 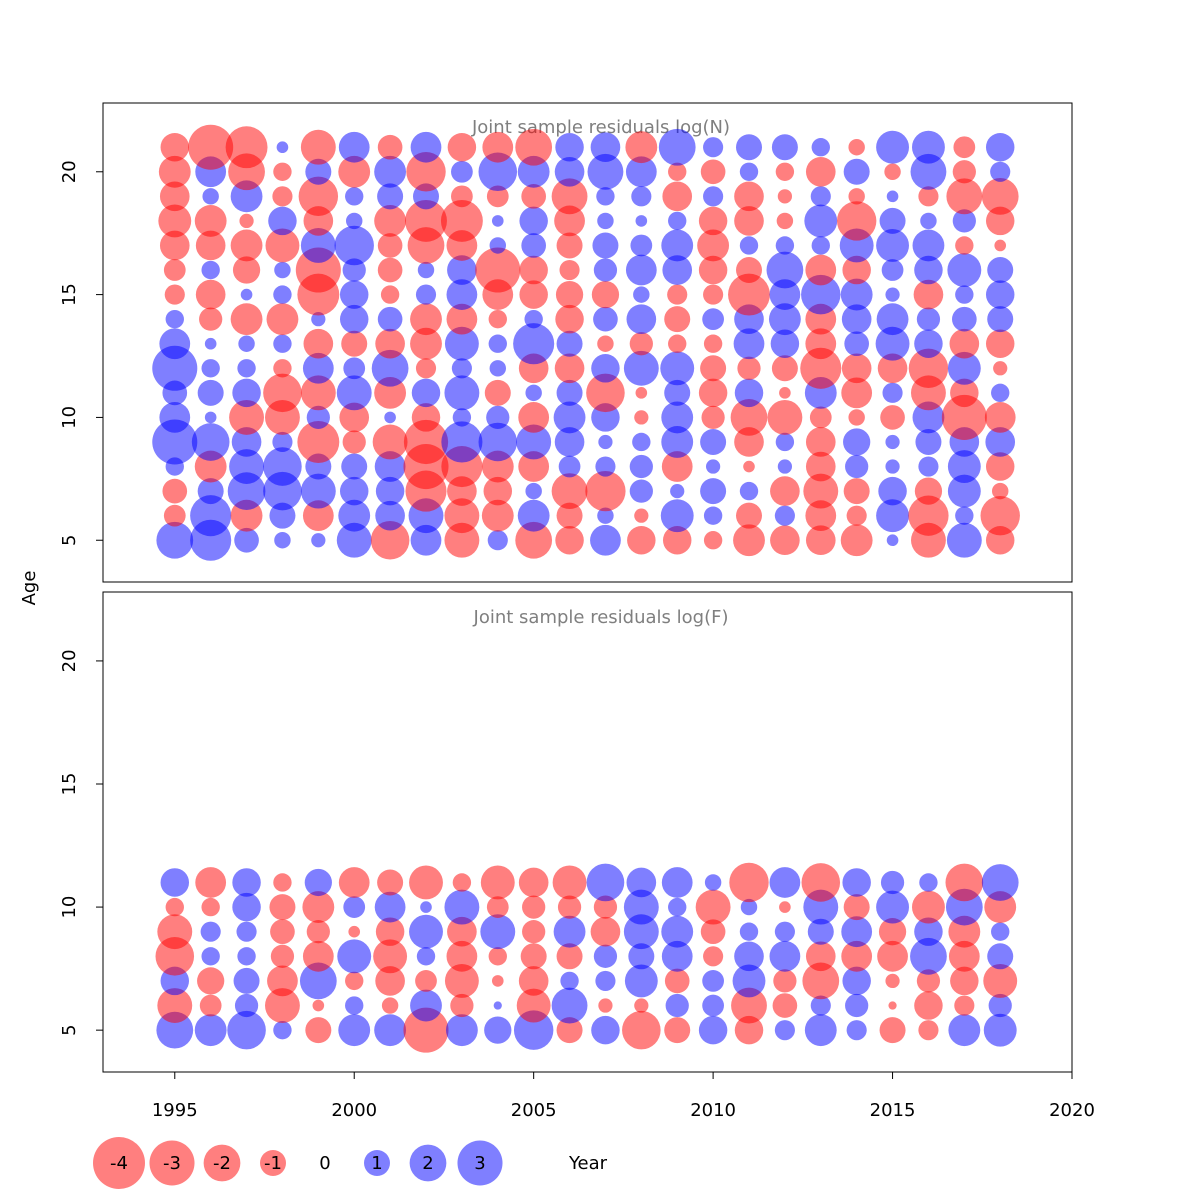 I want to click on x-tick-label: 2015, so click(x=893, y=1110).